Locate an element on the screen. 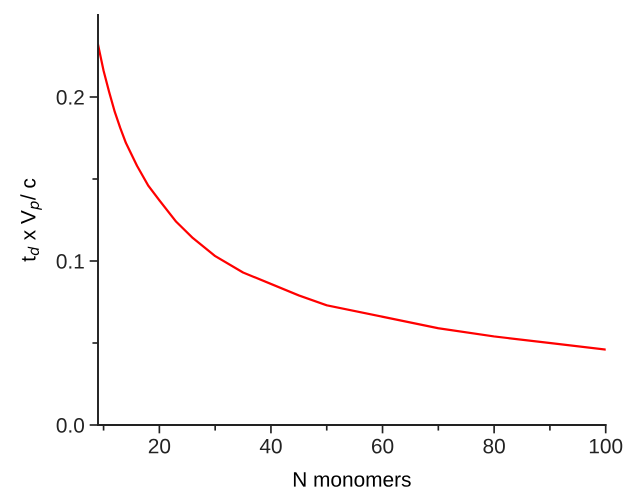 This screenshot has height=500, width=629. x-tick-label: 20 is located at coordinates (159, 446).